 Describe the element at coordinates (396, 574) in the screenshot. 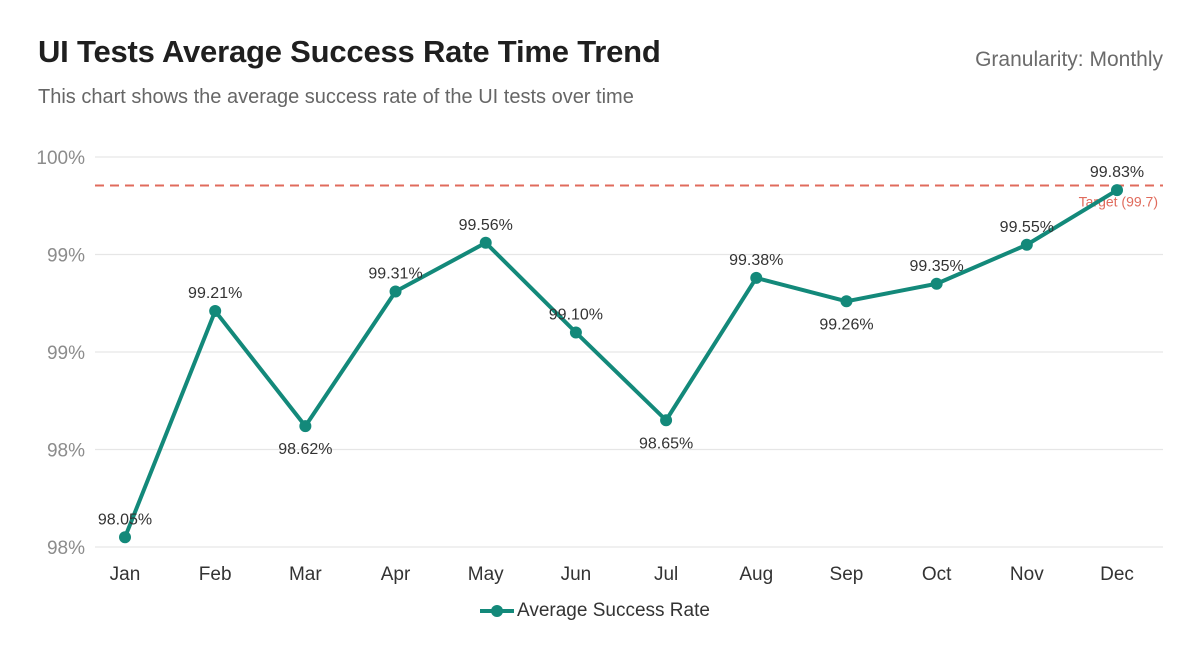

I see `x-tick-label: Apr` at that location.